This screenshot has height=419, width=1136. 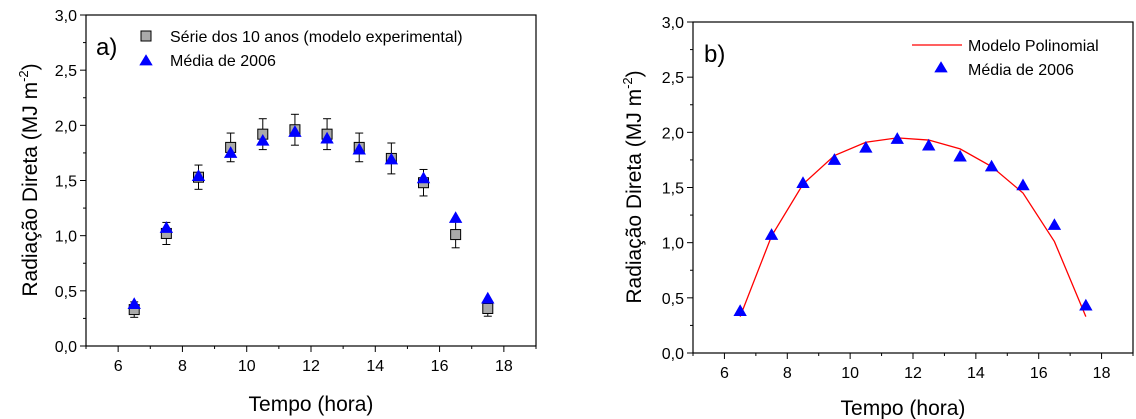 I want to click on chart-a-panel-label: a), so click(x=106, y=47).